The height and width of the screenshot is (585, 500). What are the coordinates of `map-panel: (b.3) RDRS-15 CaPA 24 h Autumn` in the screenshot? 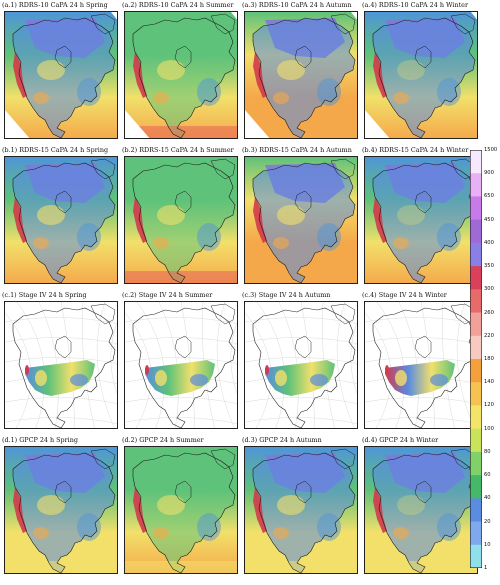 It's located at (301, 215).